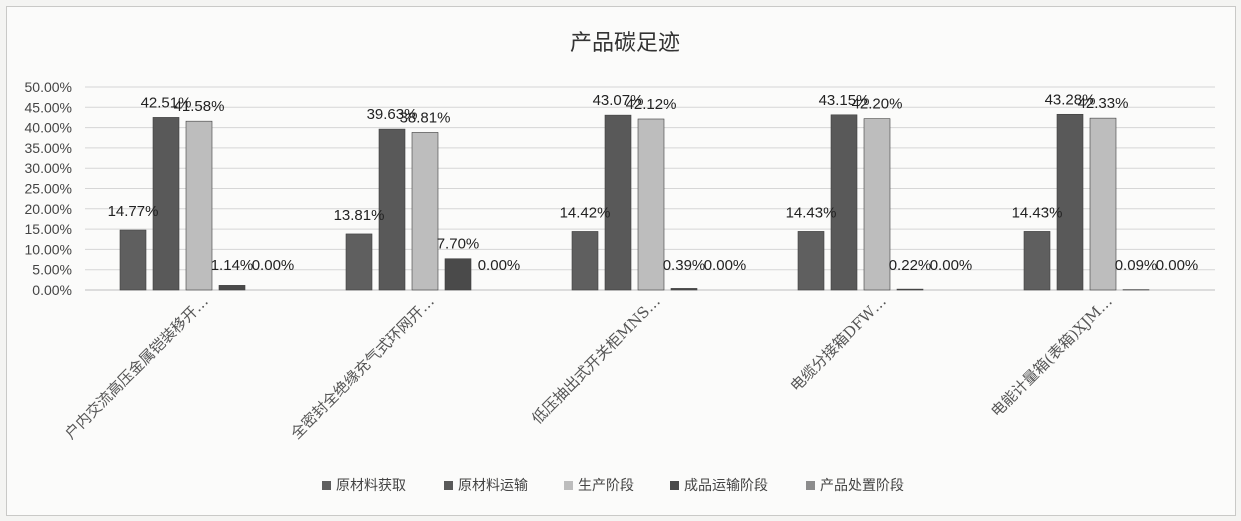 The height and width of the screenshot is (521, 1241). I want to click on legend-label: 成品运输阶段, so click(726, 486).